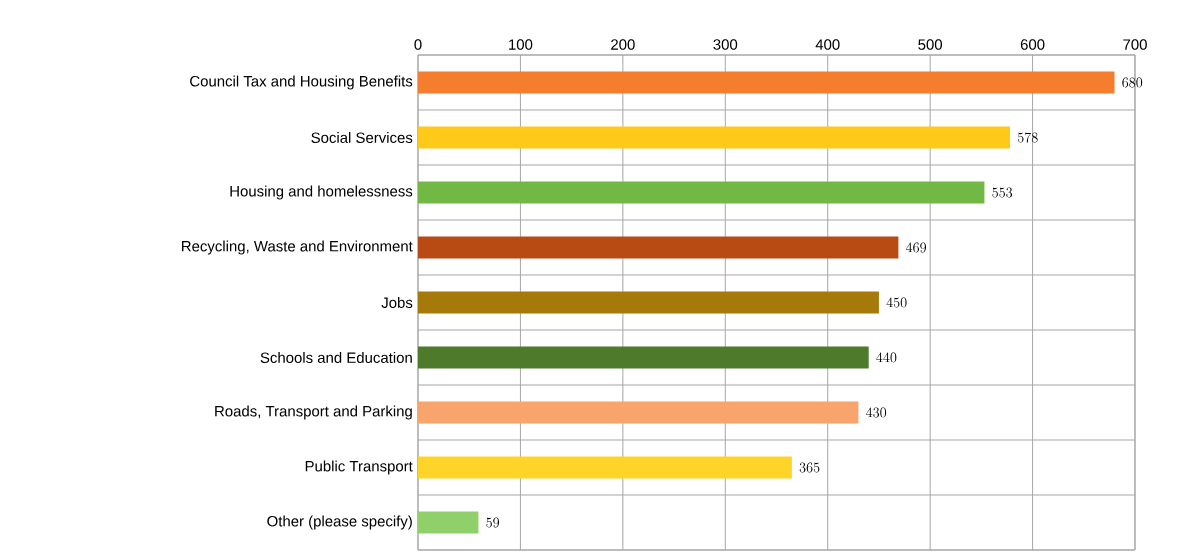 The image size is (1179, 554). What do you see at coordinates (493, 522) in the screenshot?
I see `data-label: 59` at bounding box center [493, 522].